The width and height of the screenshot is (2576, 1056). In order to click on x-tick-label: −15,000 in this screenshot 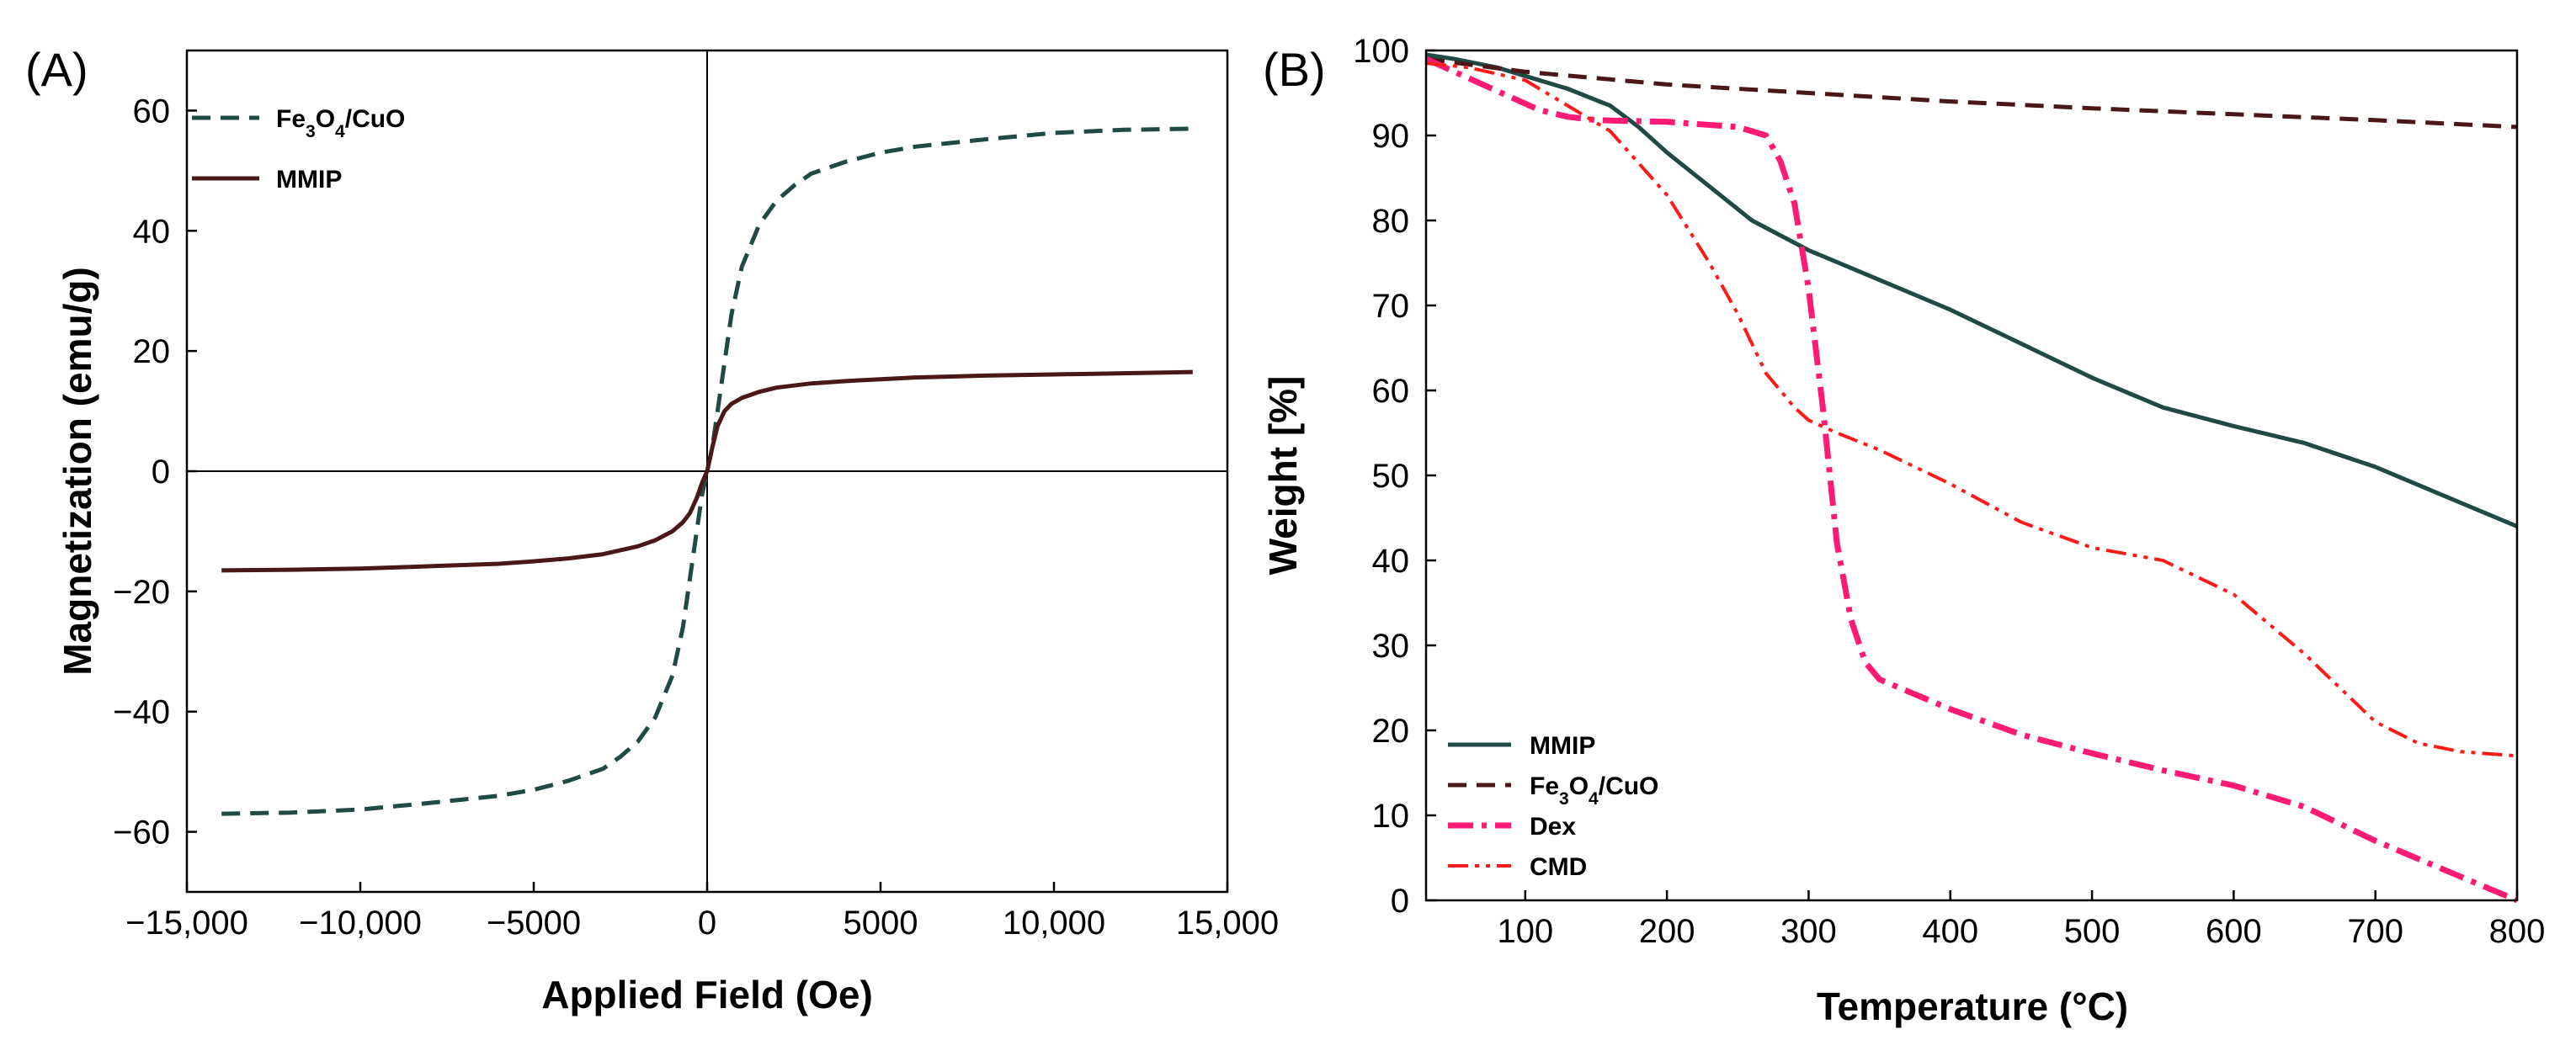, I will do `click(186, 923)`.